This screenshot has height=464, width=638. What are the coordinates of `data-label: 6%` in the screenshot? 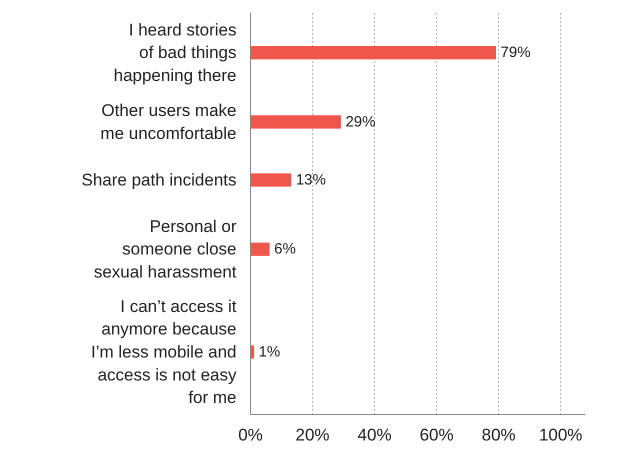 It's located at (285, 249).